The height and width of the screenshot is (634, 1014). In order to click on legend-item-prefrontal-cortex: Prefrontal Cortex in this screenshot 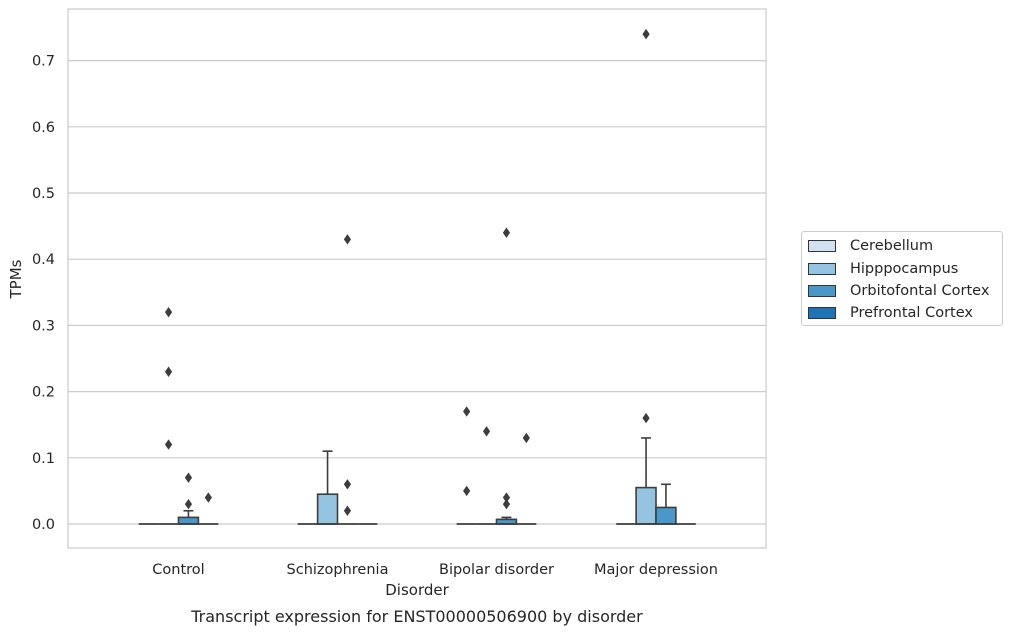, I will do `click(890, 313)`.